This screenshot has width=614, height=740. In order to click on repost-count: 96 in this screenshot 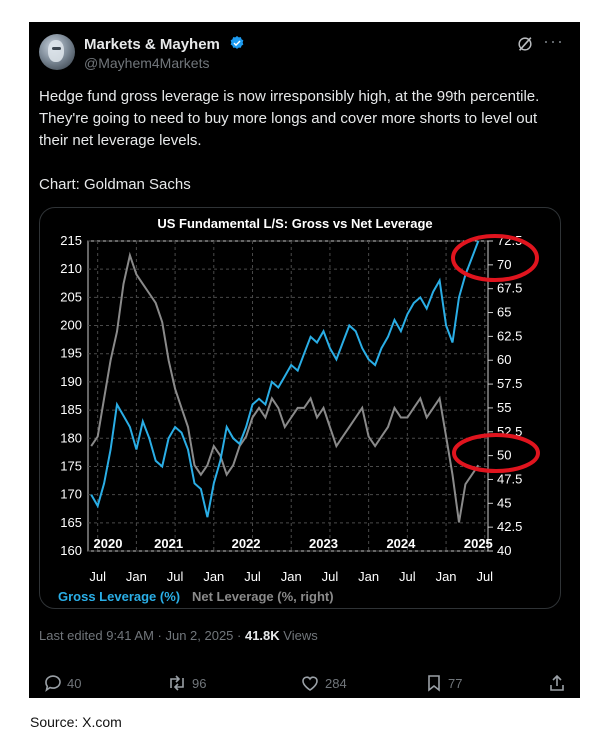, I will do `click(199, 683)`.